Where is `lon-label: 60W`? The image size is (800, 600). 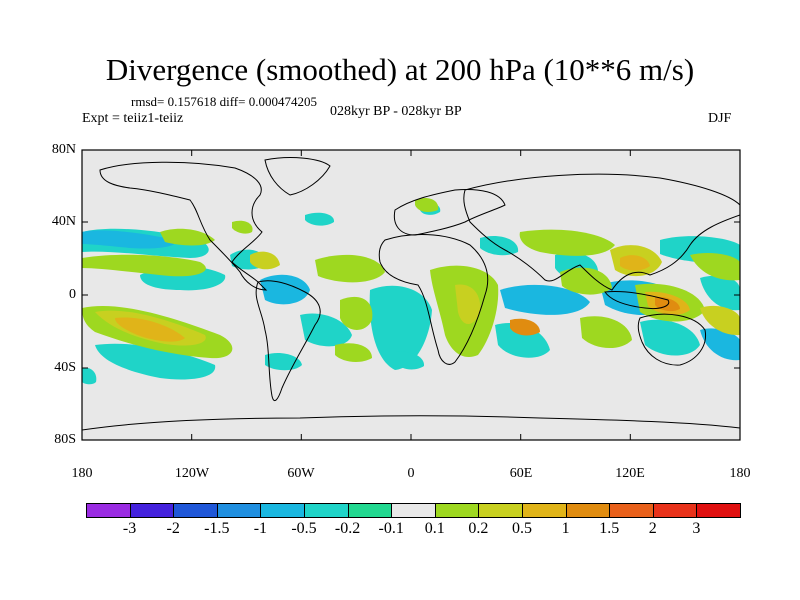
lon-label: 60W is located at coordinates (301, 473).